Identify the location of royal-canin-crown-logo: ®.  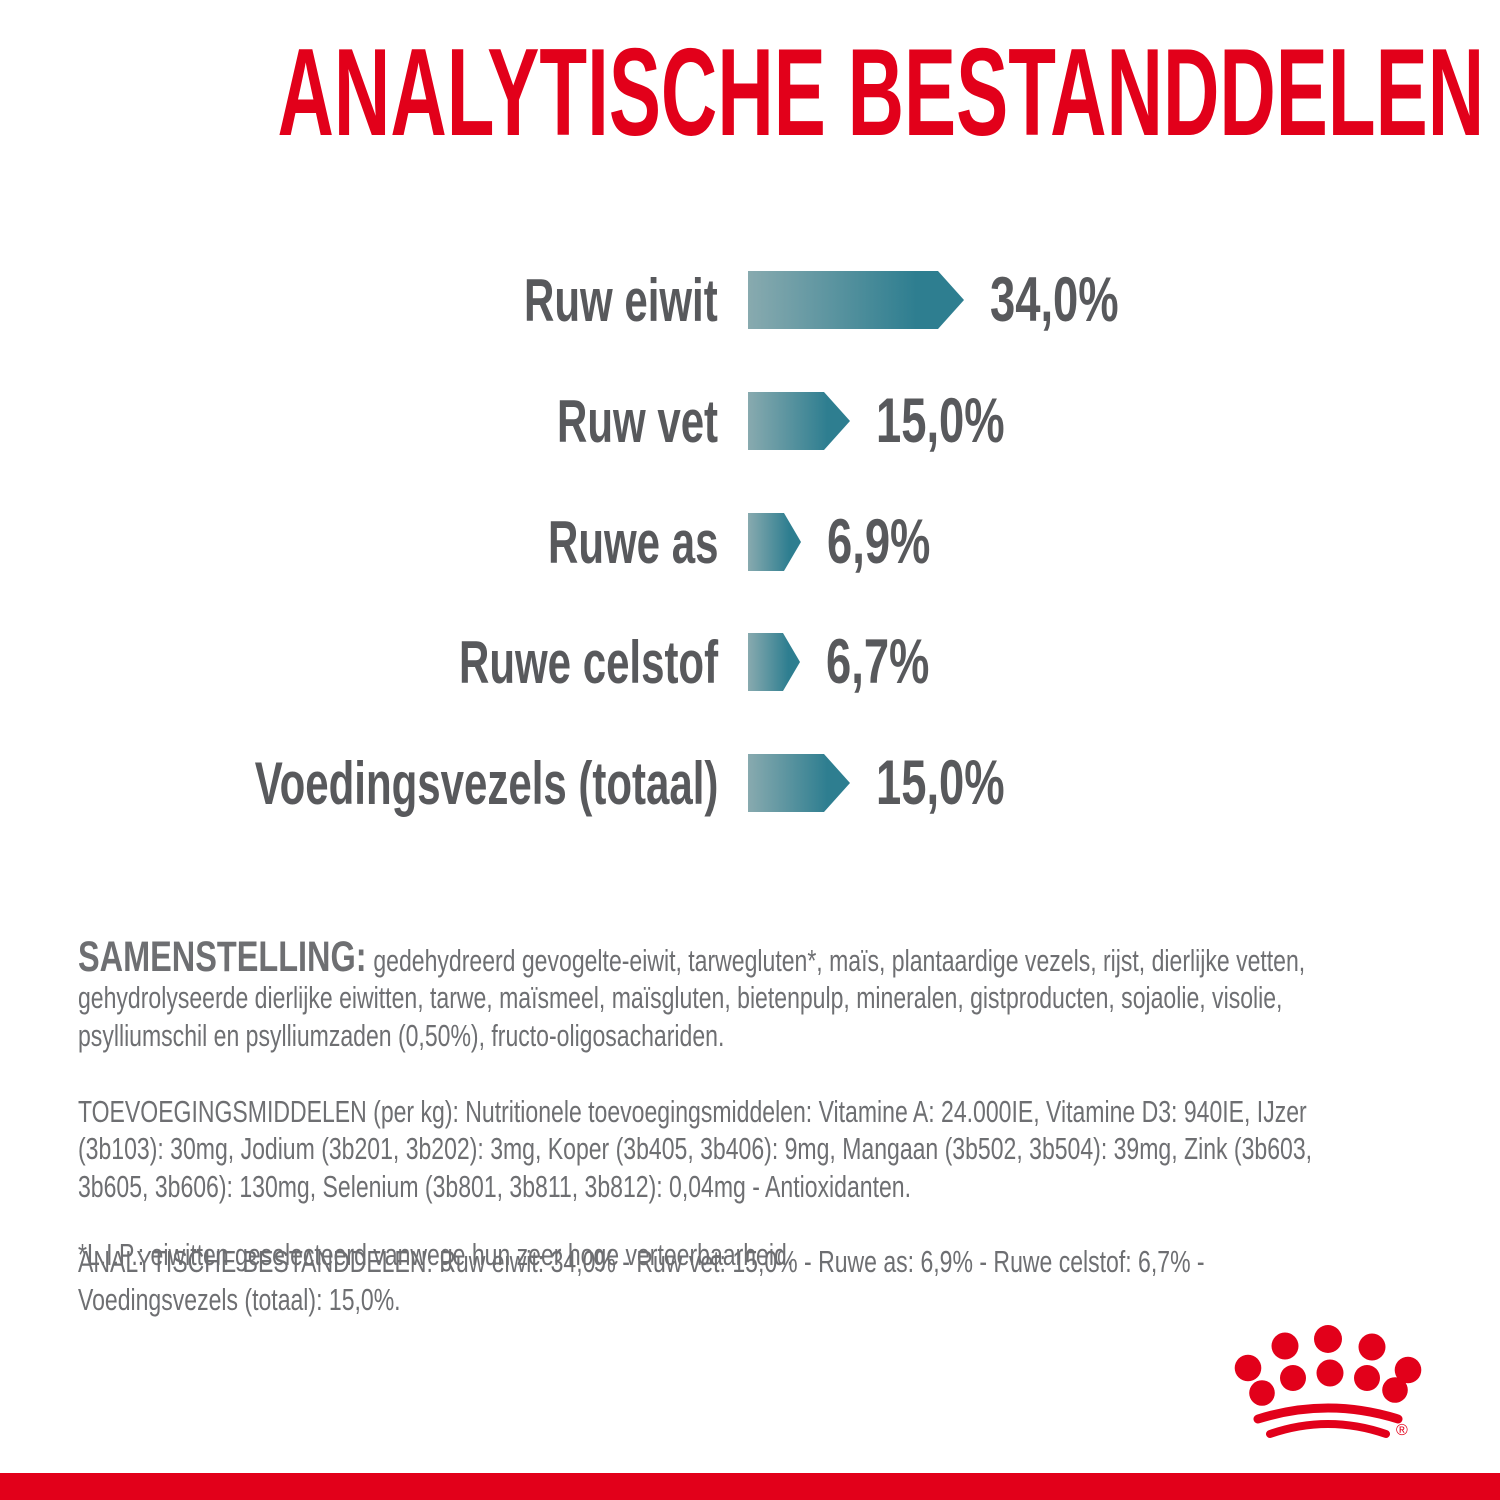
(1328, 1382).